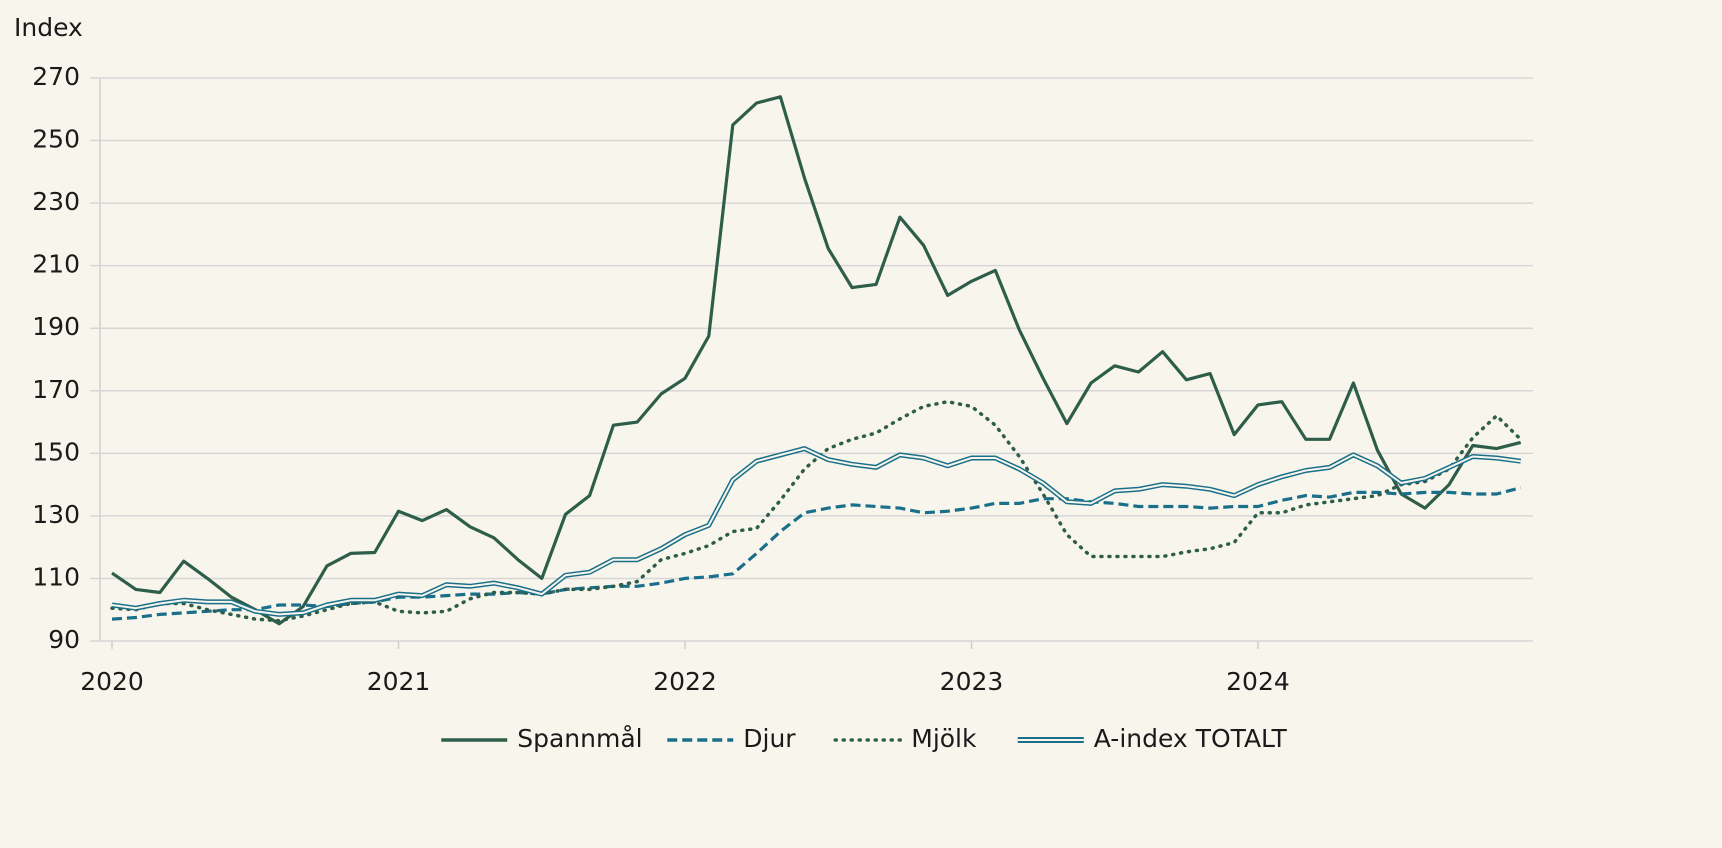 Image resolution: width=1722 pixels, height=848 pixels. What do you see at coordinates (56, 514) in the screenshot?
I see `y-tick-label: 130` at bounding box center [56, 514].